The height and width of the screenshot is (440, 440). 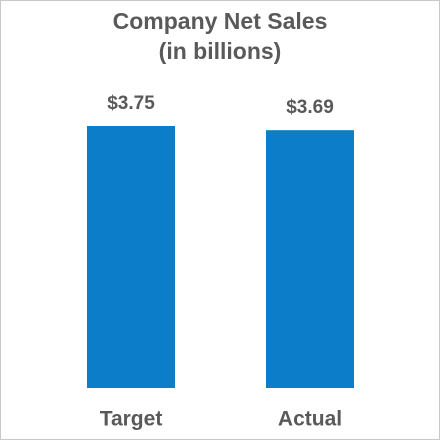 What do you see at coordinates (310, 419) in the screenshot?
I see `x-tick-label: Actual` at bounding box center [310, 419].